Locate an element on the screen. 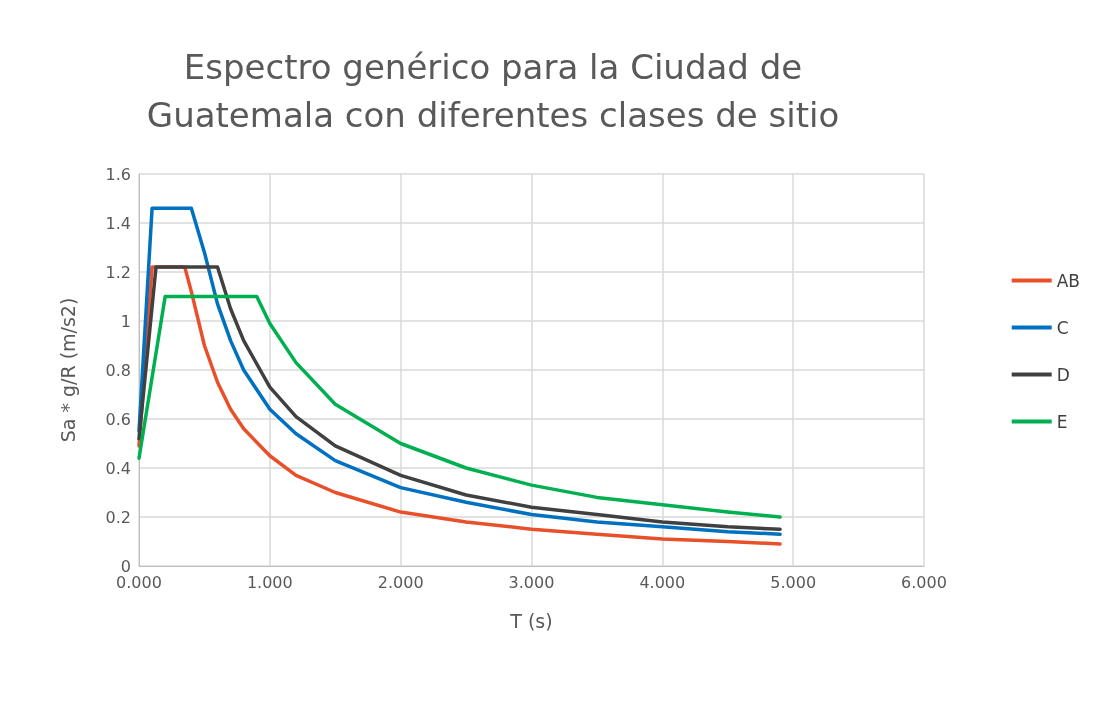 This screenshot has width=1113, height=702. y-tick-label: 0.4 is located at coordinates (118, 468).